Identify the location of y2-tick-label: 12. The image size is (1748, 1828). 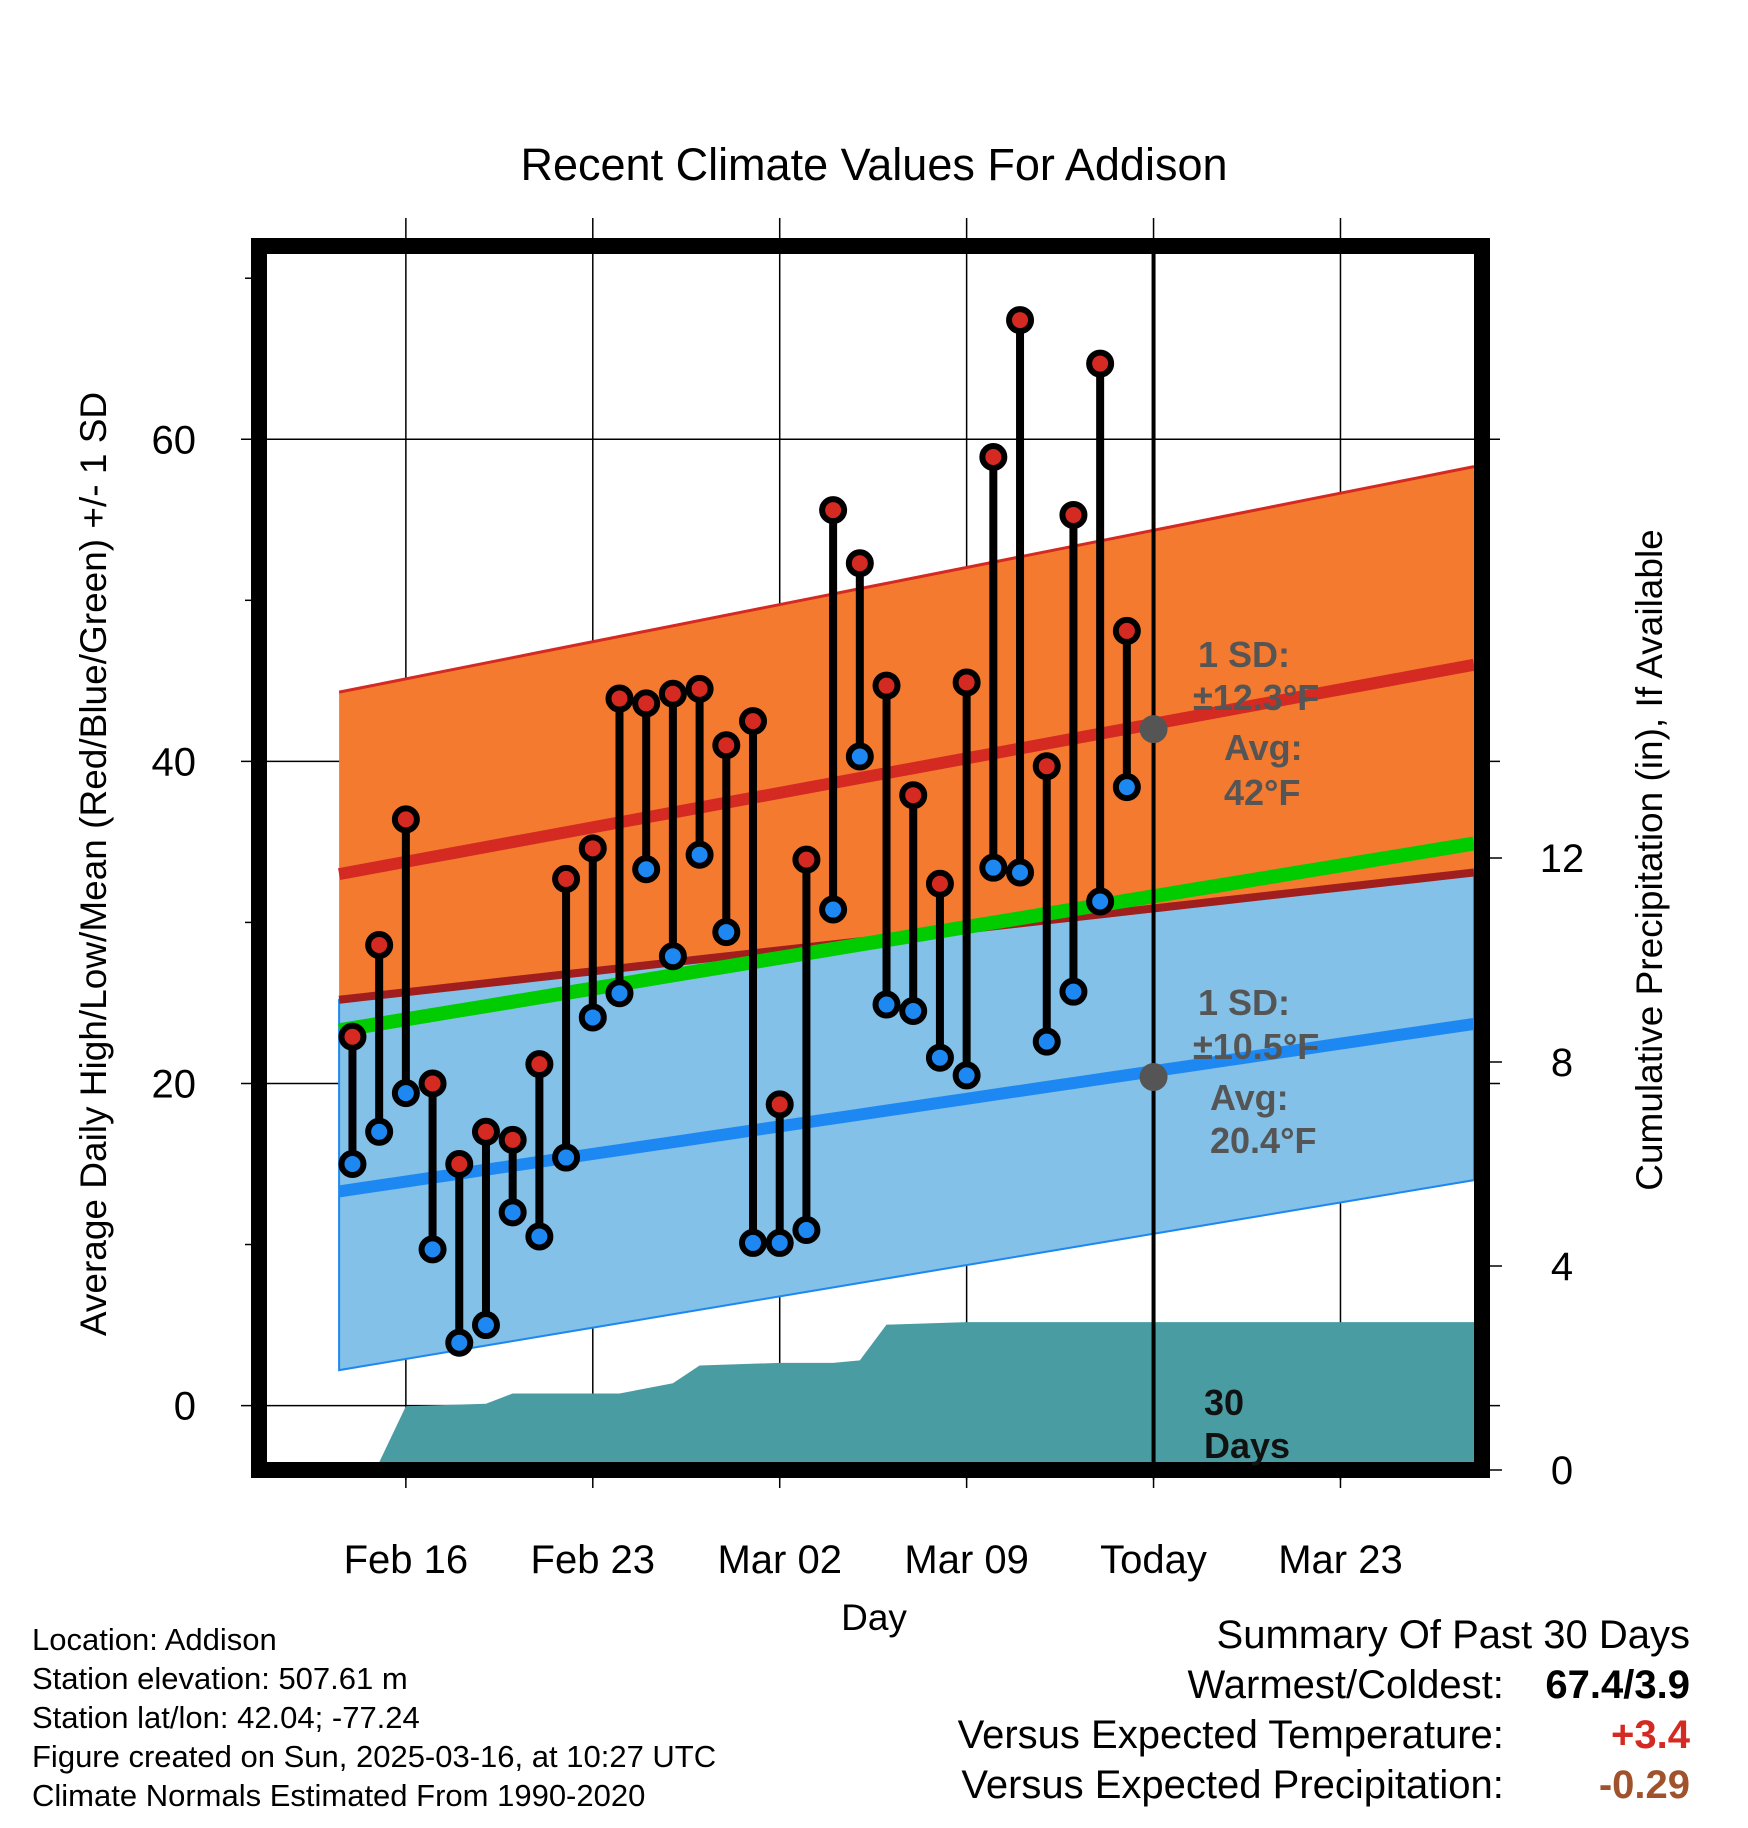
(1562, 859).